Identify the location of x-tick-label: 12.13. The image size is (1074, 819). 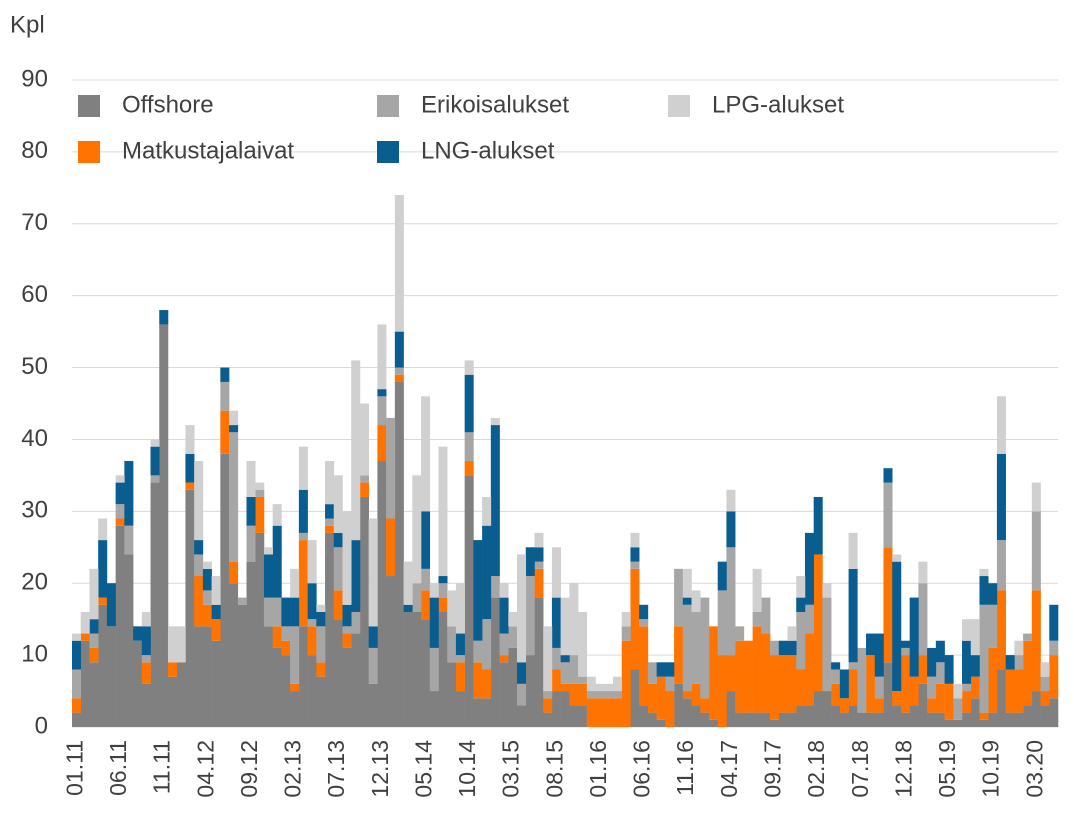
(380, 769).